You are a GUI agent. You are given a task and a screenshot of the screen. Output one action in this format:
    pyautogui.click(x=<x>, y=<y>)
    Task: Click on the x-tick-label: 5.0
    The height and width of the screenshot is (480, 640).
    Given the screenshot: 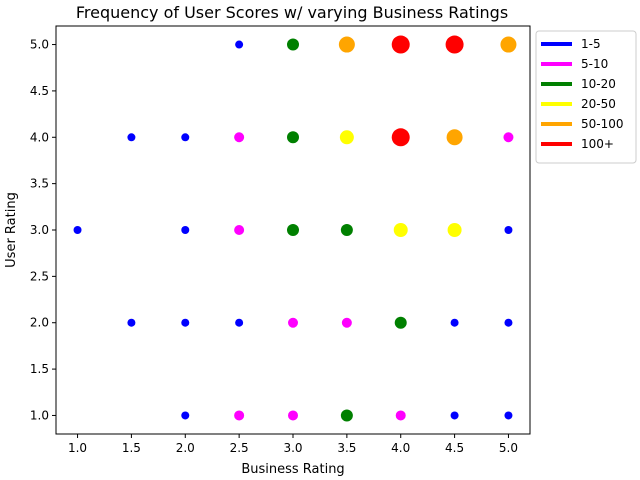 What is the action you would take?
    pyautogui.click(x=508, y=448)
    